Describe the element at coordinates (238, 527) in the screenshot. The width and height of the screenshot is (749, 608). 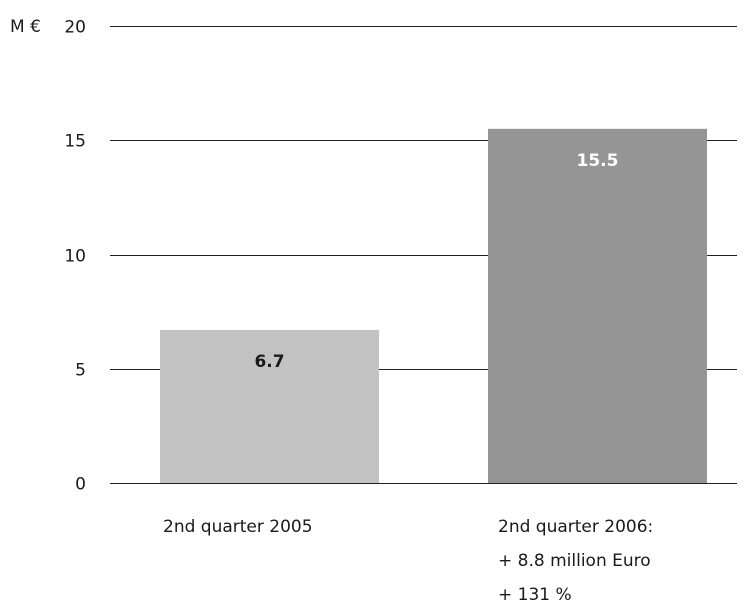
I see `category-label: 2nd quarter 2005` at that location.